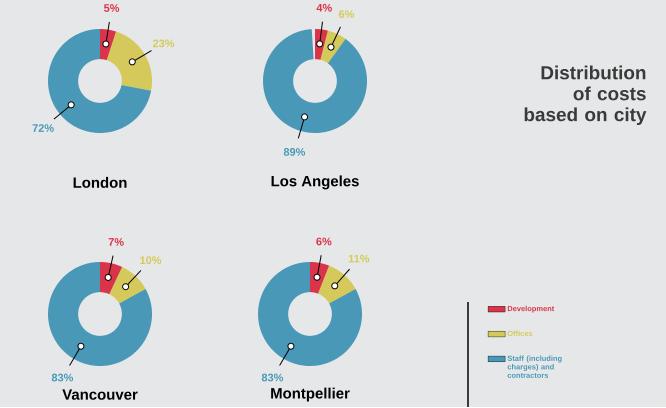  Describe the element at coordinates (310, 395) in the screenshot. I see `text: Montpellier` at that location.